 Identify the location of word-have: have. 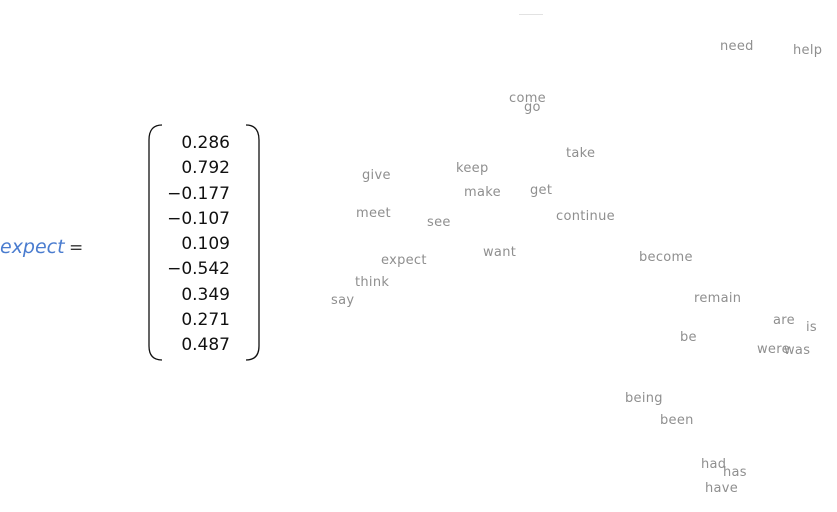
(722, 488).